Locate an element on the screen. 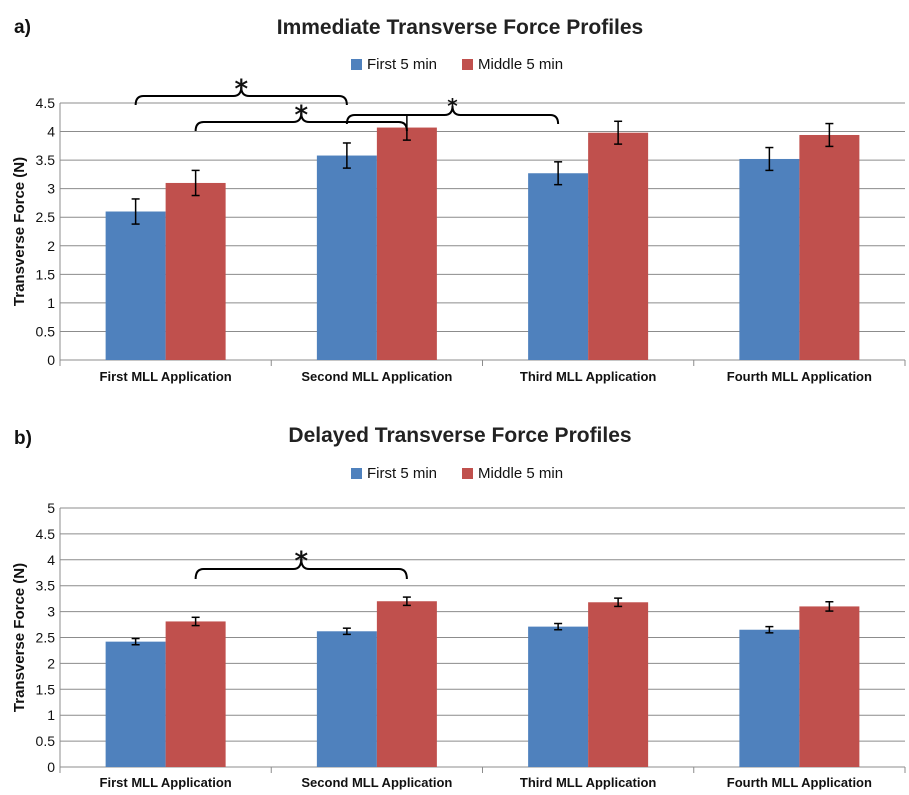 This screenshot has height=795, width=909. panel-label: b) is located at coordinates (23, 438).